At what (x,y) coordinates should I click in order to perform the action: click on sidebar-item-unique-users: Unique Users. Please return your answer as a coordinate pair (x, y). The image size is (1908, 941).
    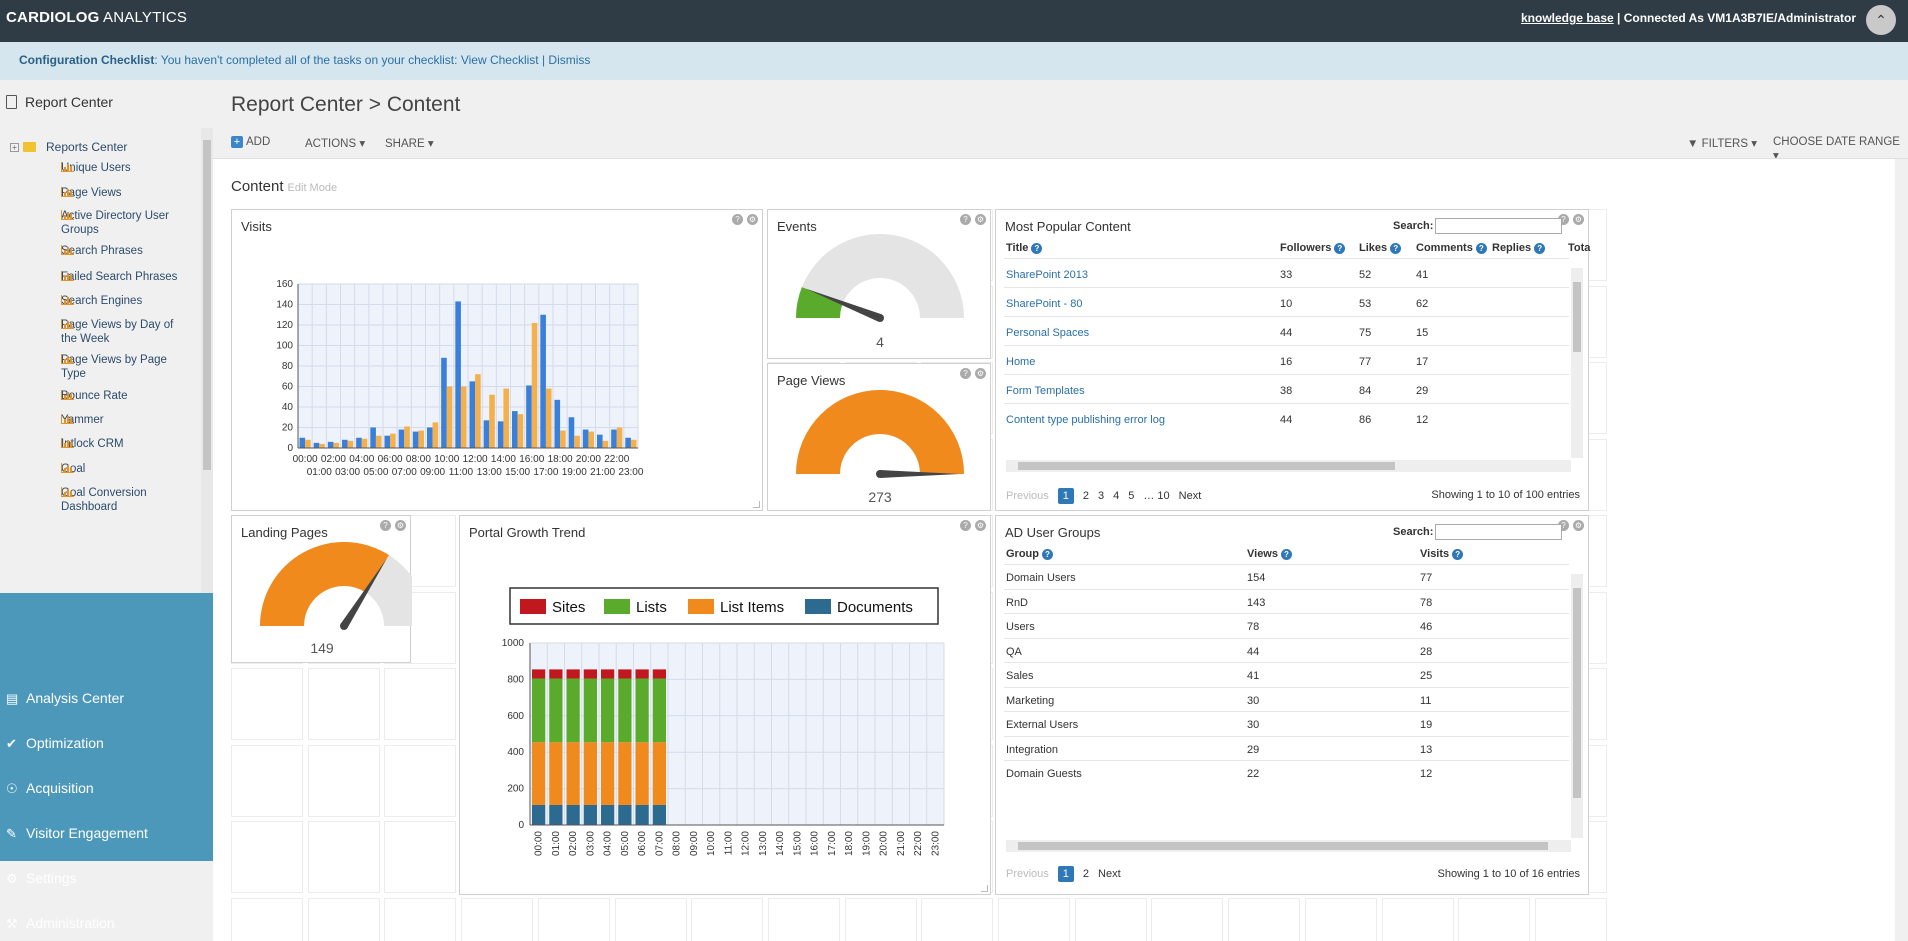
    Looking at the image, I should click on (96, 168).